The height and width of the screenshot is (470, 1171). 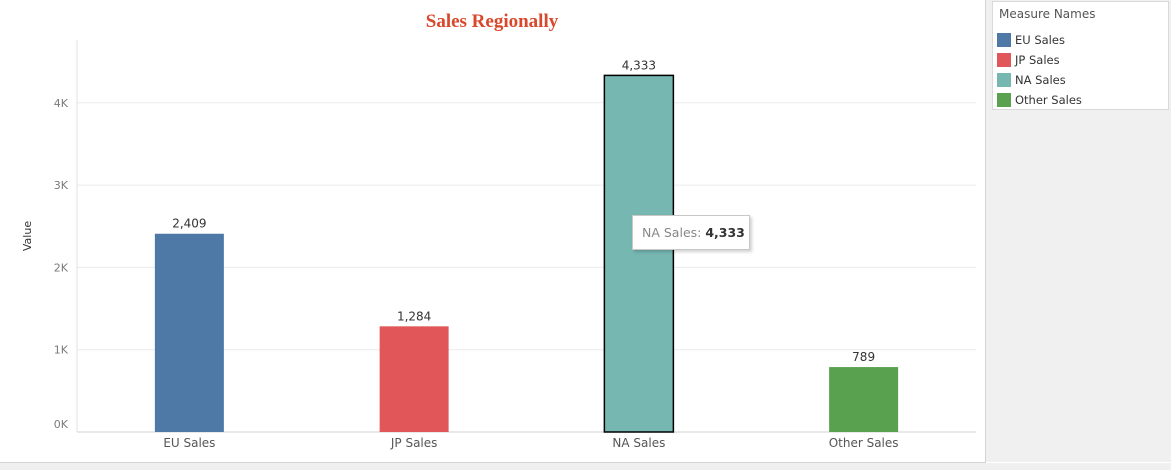 What do you see at coordinates (725, 232) in the screenshot?
I see `tooltip-value: 4,333` at bounding box center [725, 232].